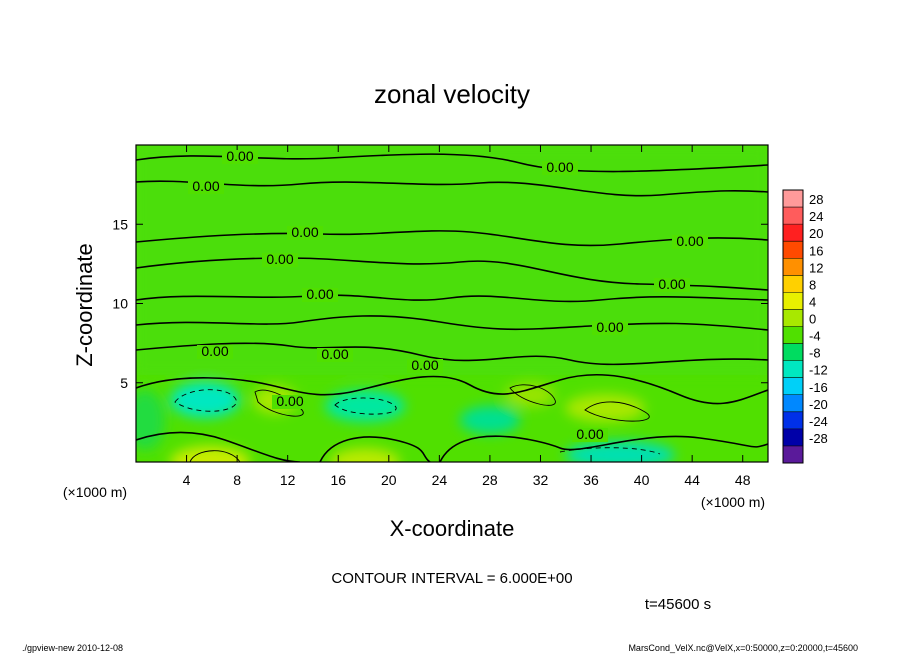  Describe the element at coordinates (818, 438) in the screenshot. I see `colorbar-label: -28` at that location.